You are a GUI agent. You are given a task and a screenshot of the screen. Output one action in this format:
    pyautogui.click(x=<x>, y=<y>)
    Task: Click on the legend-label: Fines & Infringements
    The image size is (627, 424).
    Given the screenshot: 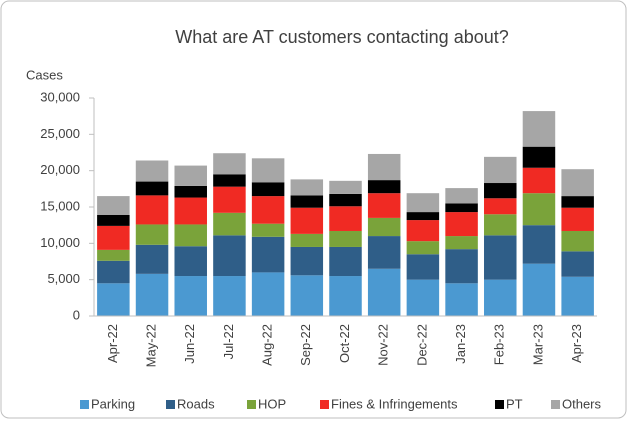 What is the action you would take?
    pyautogui.click(x=394, y=403)
    